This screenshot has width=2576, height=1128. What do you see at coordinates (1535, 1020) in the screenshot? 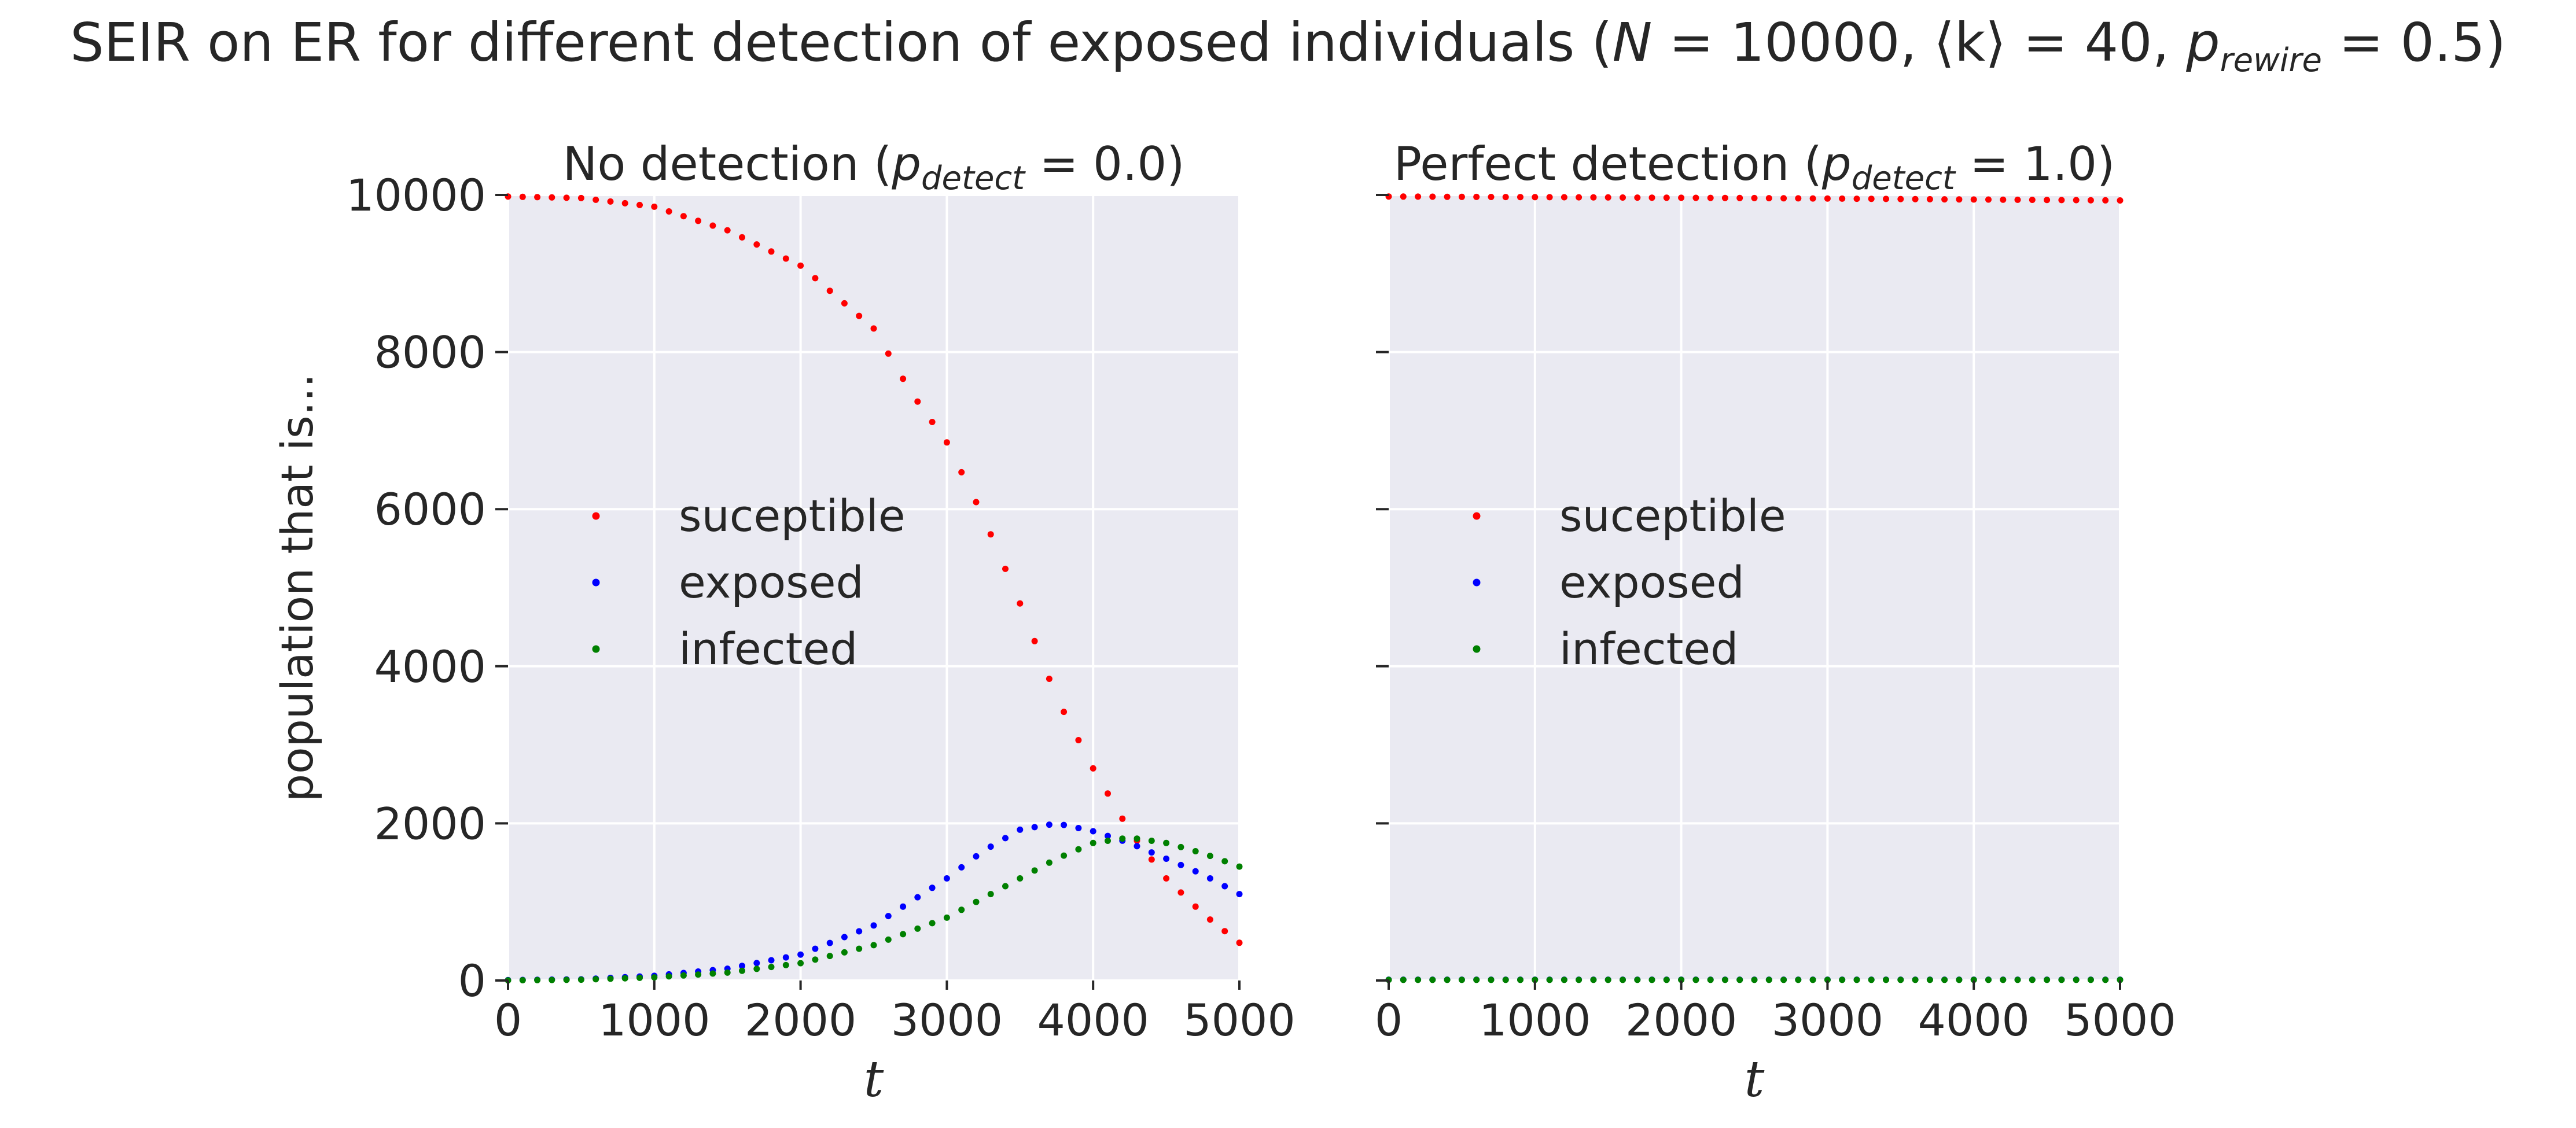
I see `x-tick-label: 1000` at bounding box center [1535, 1020].